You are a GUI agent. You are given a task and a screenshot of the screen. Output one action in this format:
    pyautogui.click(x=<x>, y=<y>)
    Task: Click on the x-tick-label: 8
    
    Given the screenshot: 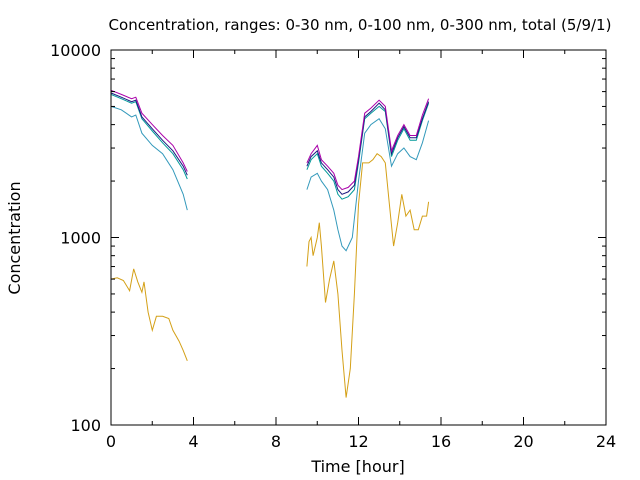 What is the action you would take?
    pyautogui.click(x=276, y=441)
    